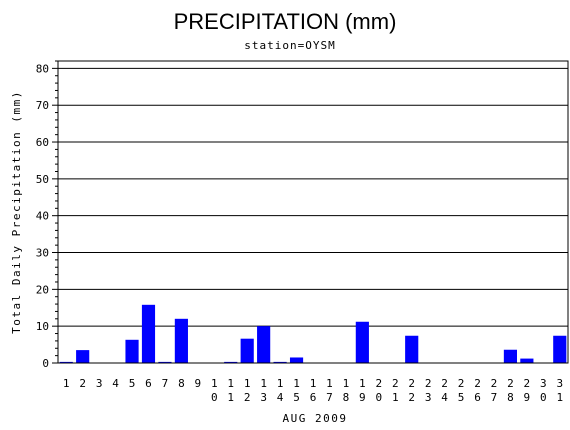 This screenshot has height=430, width=570. What do you see at coordinates (82, 383) in the screenshot?
I see `x-tick-label: 2` at bounding box center [82, 383].